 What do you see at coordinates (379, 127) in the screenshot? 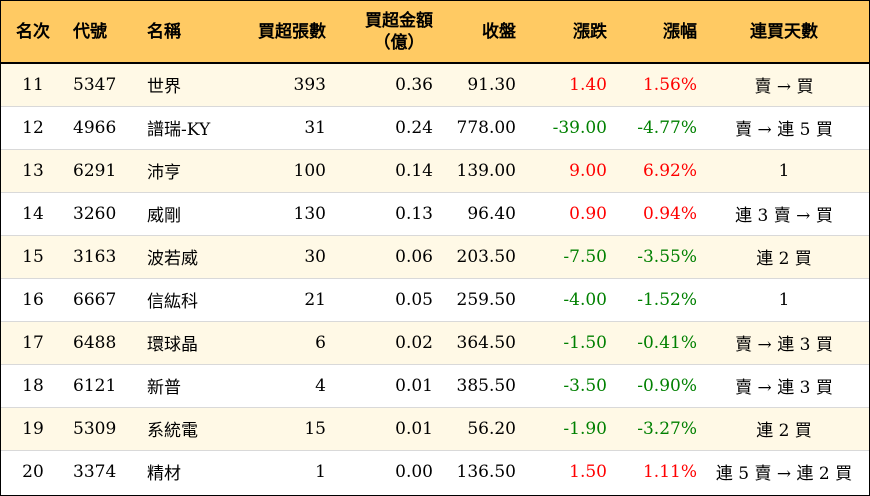
I see `net-buy-amount-cell: 0.24` at bounding box center [379, 127].